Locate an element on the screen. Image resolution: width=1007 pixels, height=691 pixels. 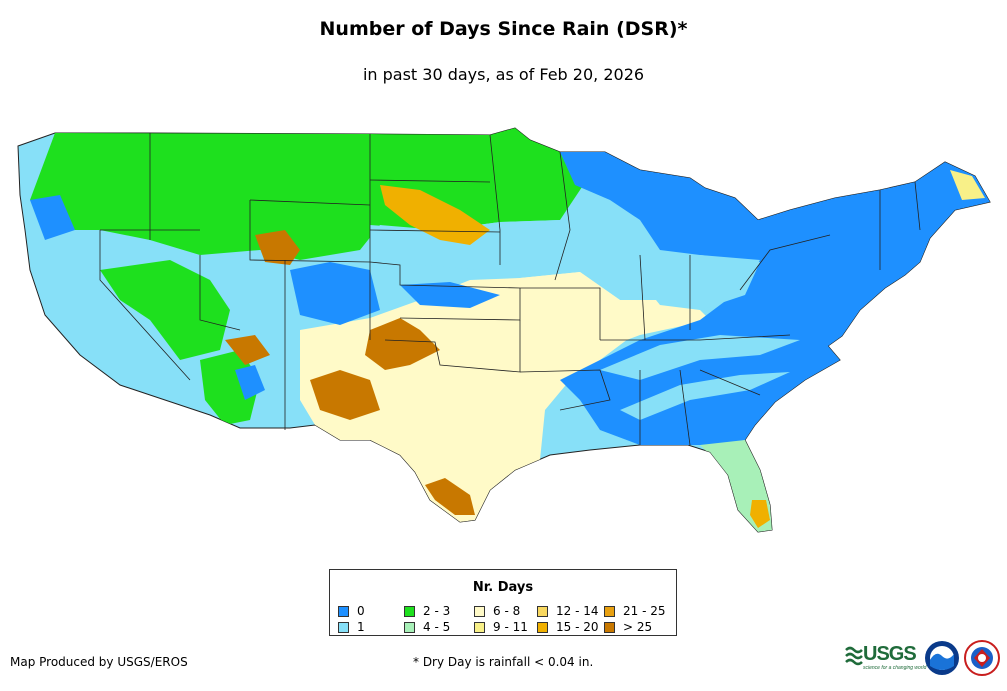
legend-label-0: 0 is located at coordinates (361, 611).